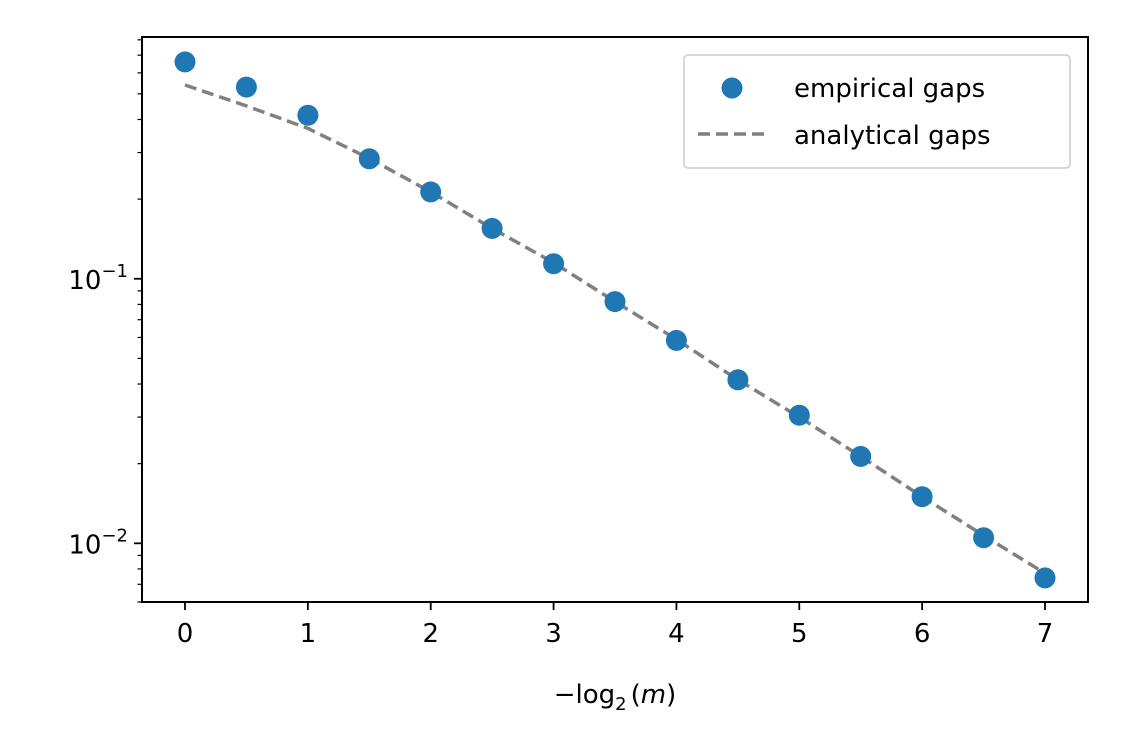 The image size is (1125, 750). What do you see at coordinates (98, 542) in the screenshot?
I see `y-tick-label: 10⁻²` at bounding box center [98, 542].